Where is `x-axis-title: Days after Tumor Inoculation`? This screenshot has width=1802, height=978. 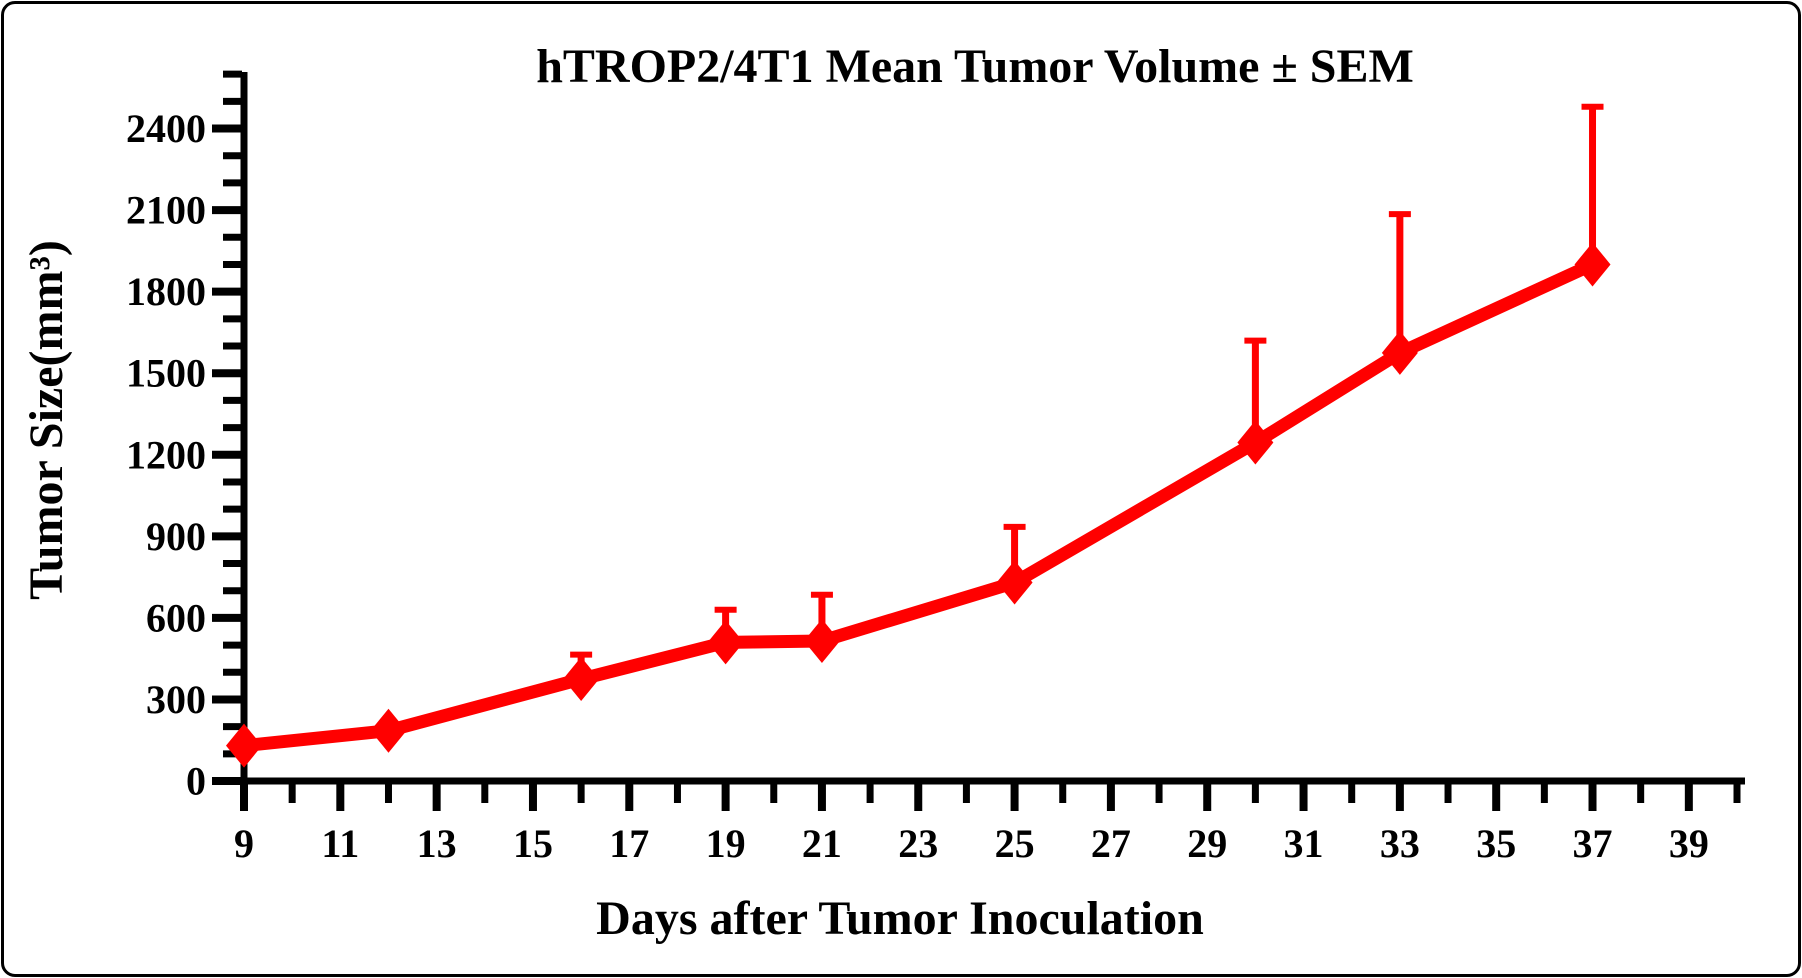
x-axis-title: Days after Tumor Inoculation is located at coordinates (900, 918).